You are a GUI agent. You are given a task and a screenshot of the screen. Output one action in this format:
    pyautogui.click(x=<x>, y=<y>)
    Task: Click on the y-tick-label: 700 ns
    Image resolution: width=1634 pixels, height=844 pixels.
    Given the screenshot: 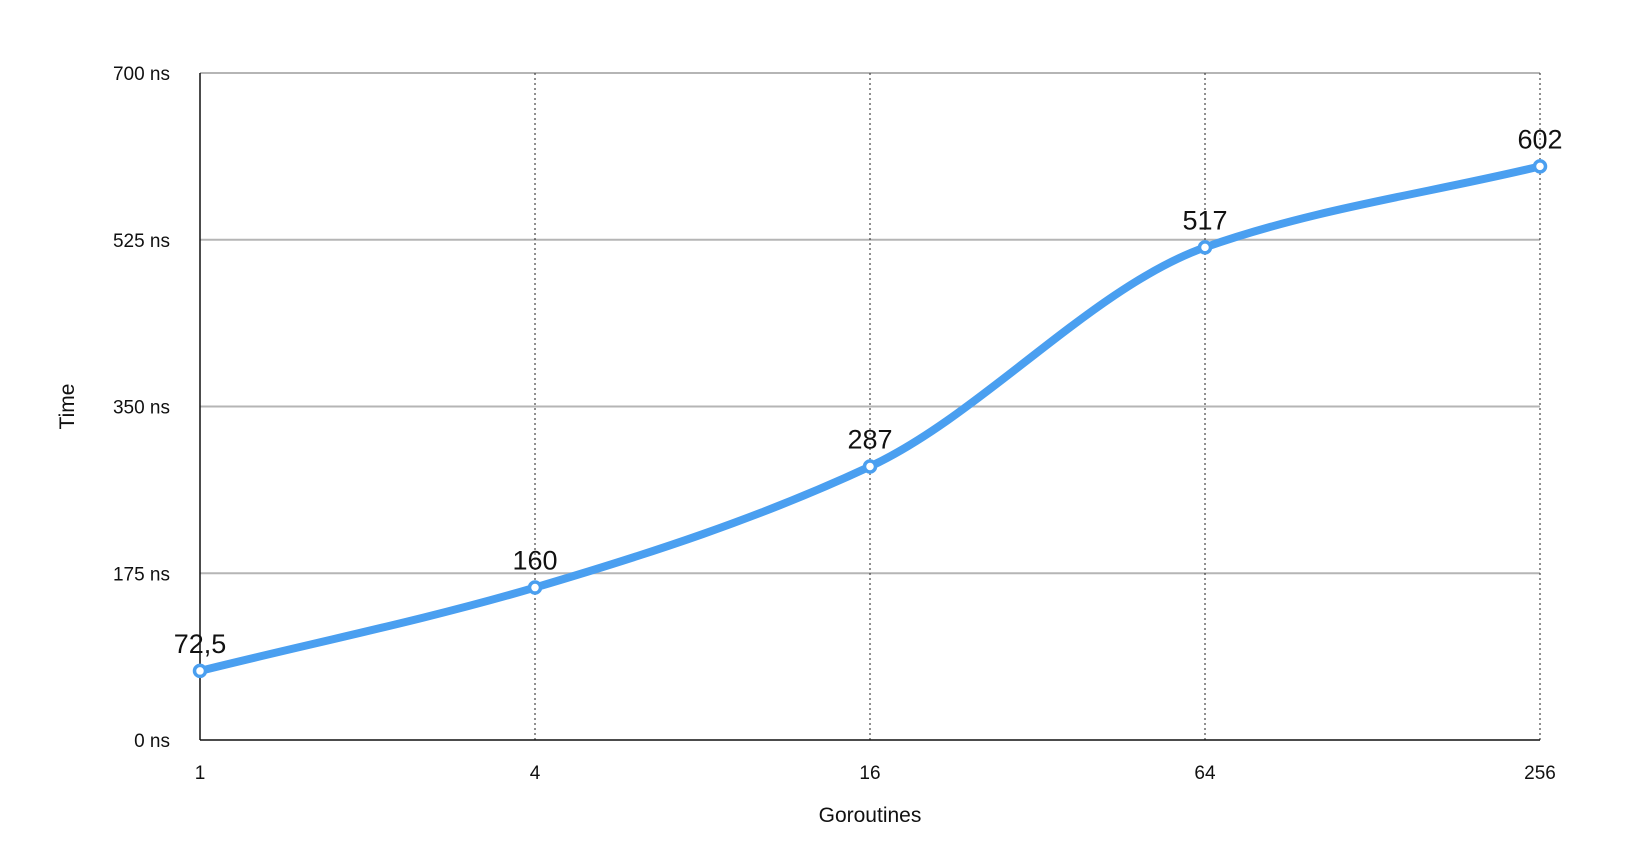 What is the action you would take?
    pyautogui.click(x=141, y=74)
    